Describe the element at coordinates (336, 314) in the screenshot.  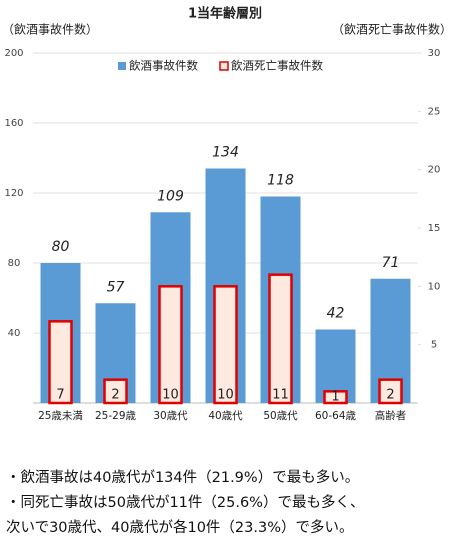
I see `value-label: 42` at that location.